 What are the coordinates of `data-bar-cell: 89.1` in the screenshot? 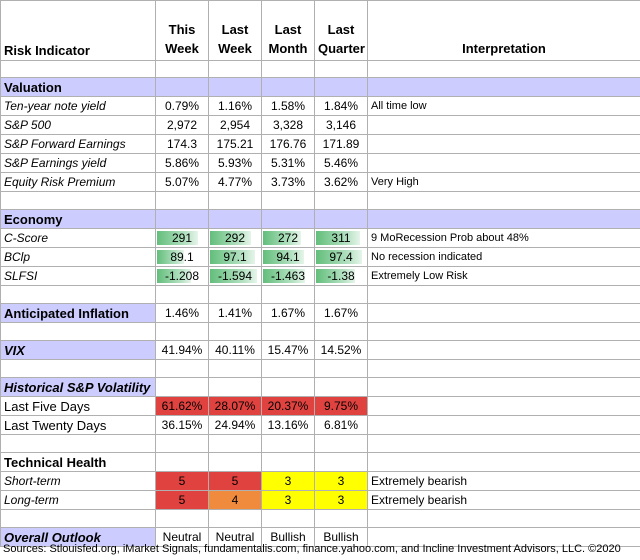 It's located at (182, 257).